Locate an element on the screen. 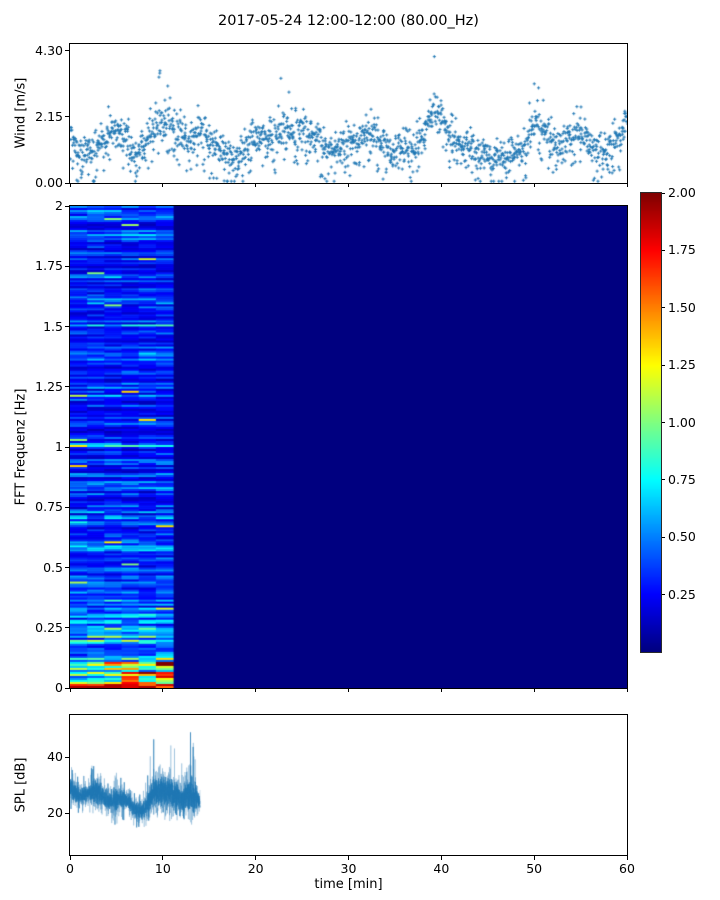 This screenshot has height=900, width=720. fft-y-tick-label: 1 is located at coordinates (59, 446).